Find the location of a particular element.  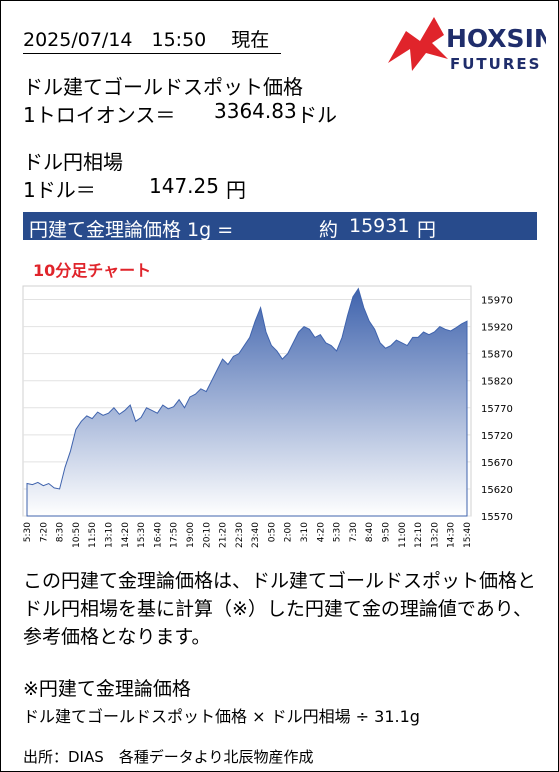

logo: HOXSIN FUTURES is located at coordinates (467, 45).